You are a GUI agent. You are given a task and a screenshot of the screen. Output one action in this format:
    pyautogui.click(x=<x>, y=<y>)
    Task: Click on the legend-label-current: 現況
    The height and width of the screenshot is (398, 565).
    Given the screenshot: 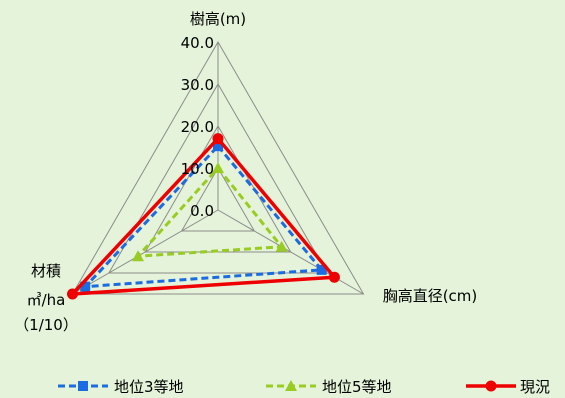 What is the action you would take?
    pyautogui.click(x=535, y=387)
    